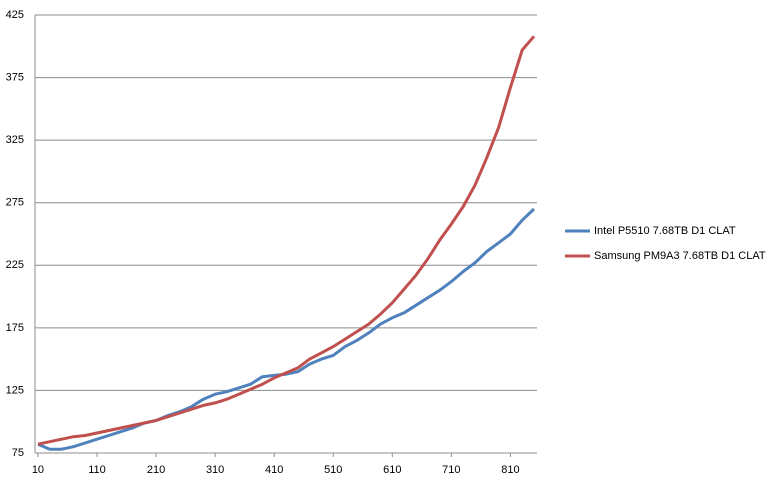 Image resolution: width=780 pixels, height=488 pixels. I want to click on x-tick-label: 210, so click(156, 470).